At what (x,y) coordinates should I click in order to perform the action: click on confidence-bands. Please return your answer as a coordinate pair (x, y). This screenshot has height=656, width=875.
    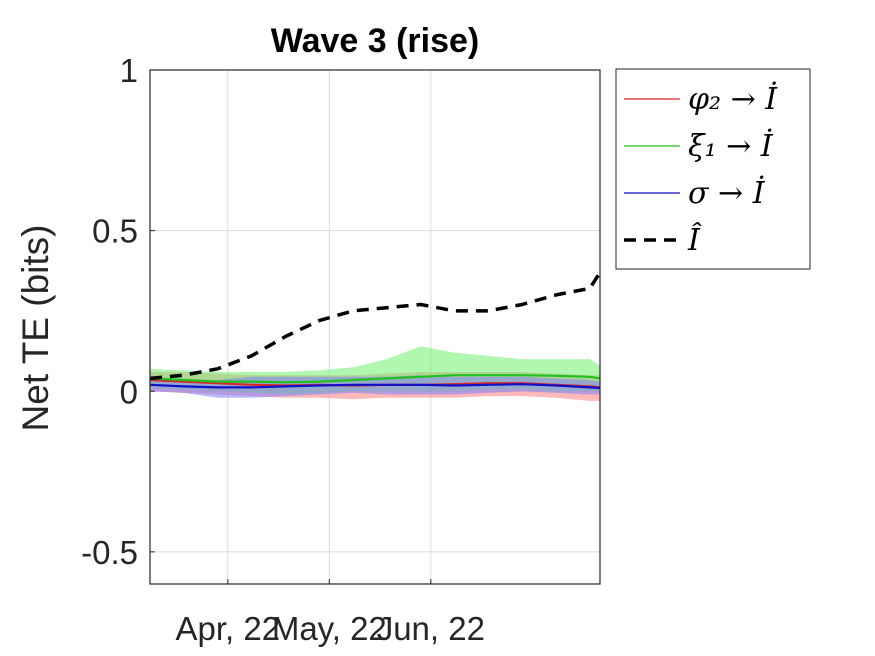
    Looking at the image, I should click on (375, 373).